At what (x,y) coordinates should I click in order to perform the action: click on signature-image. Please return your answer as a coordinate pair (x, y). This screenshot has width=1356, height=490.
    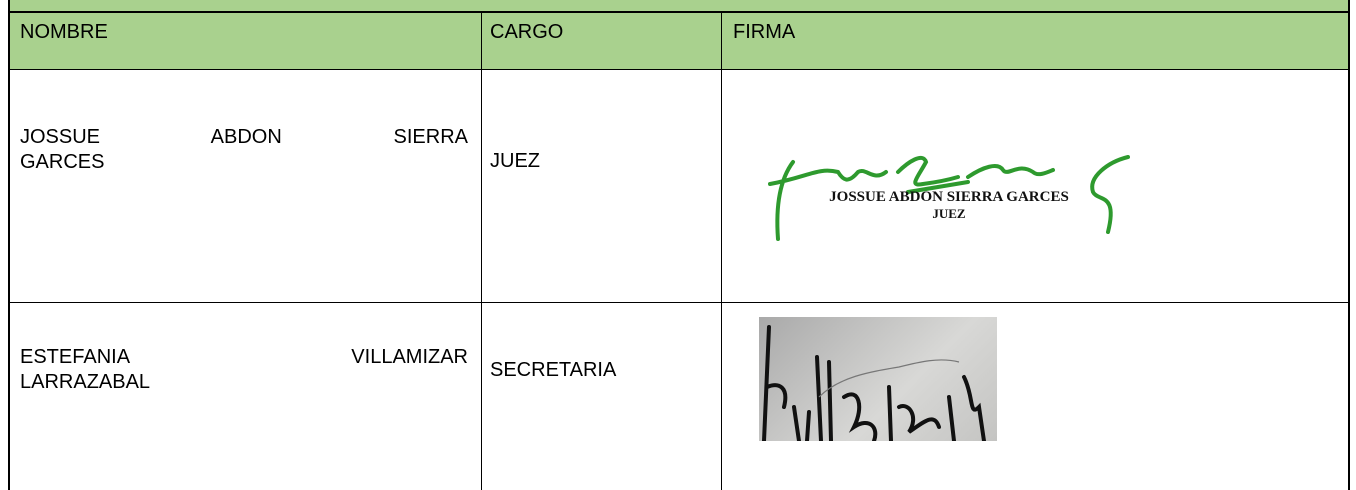
    Looking at the image, I should click on (878, 379).